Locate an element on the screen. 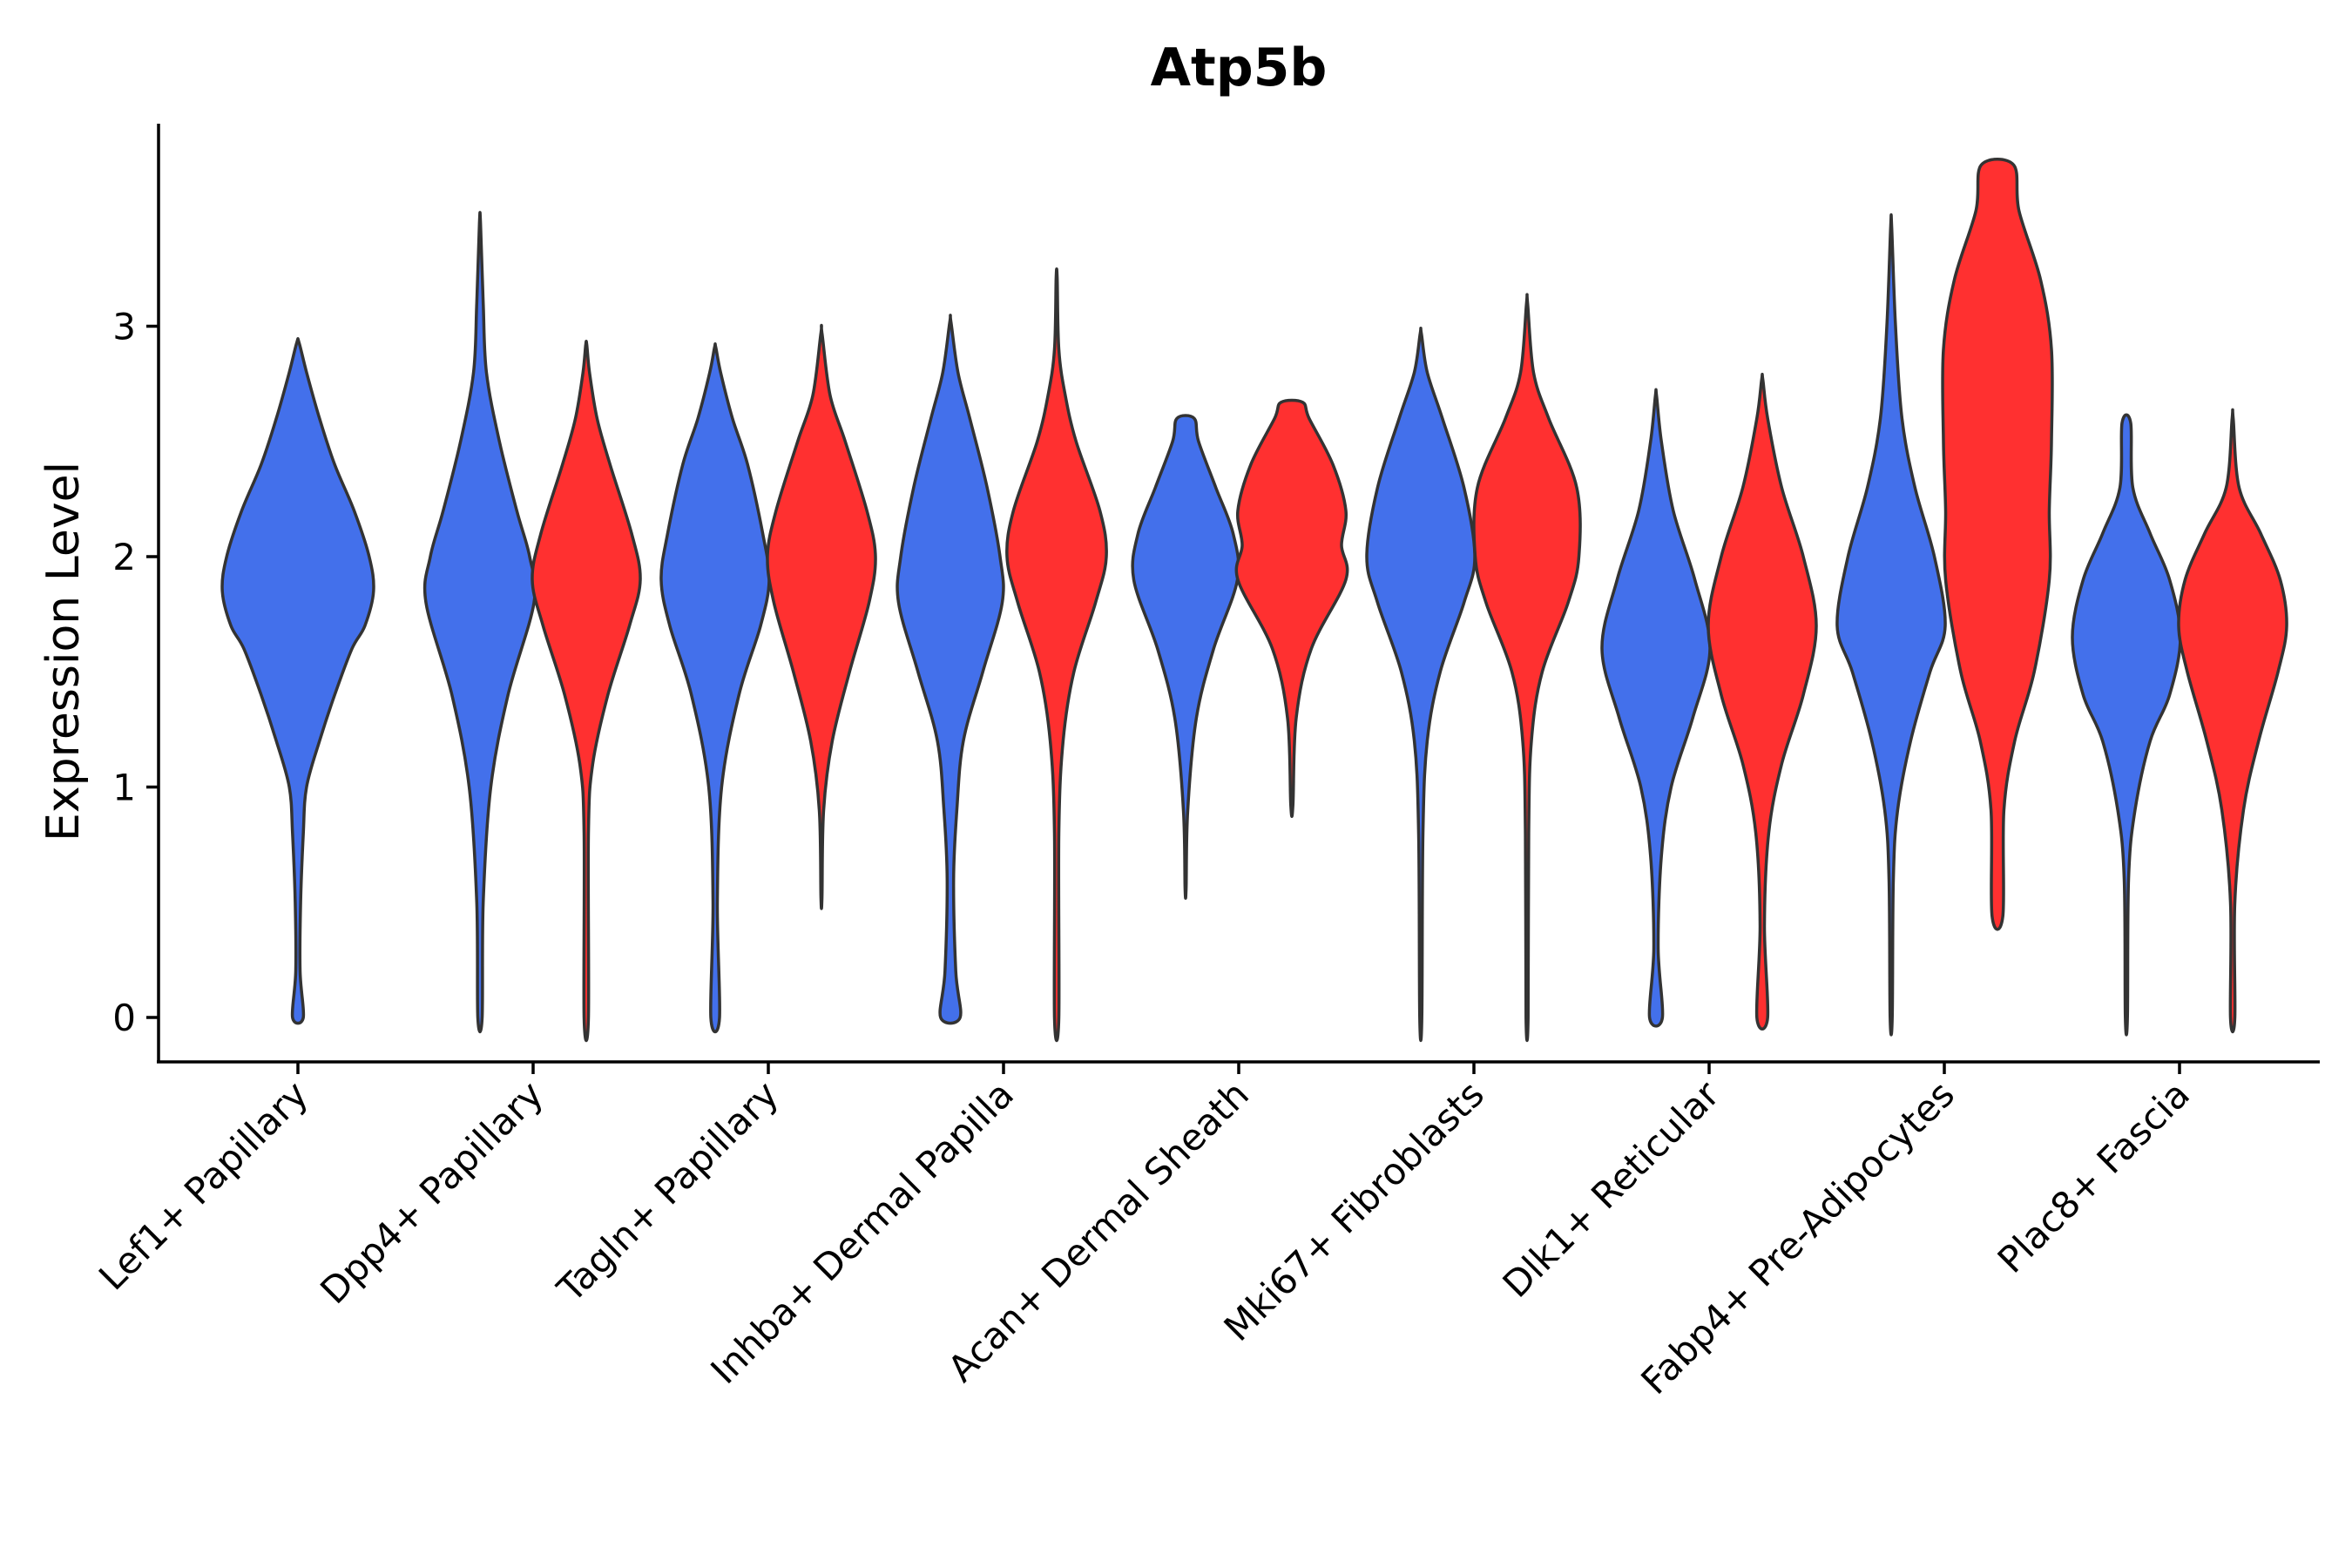  x-tick-label: Plac8+ Fascia is located at coordinates (2094, 1176).